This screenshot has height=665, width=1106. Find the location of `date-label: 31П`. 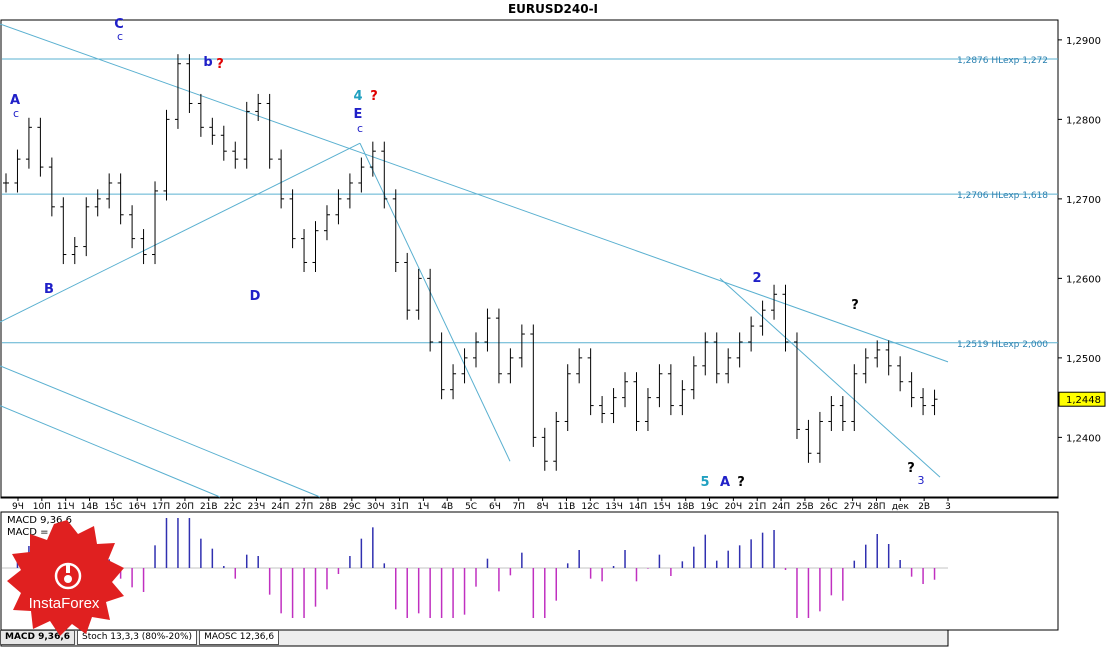

date-label: 31П is located at coordinates (399, 507).